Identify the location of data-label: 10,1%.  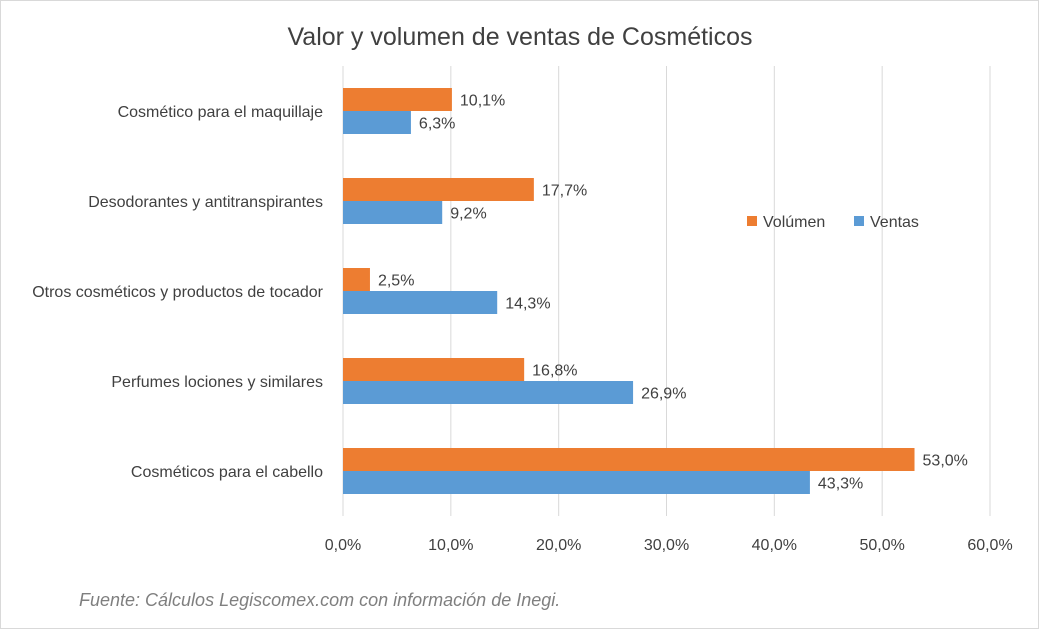
(482, 101).